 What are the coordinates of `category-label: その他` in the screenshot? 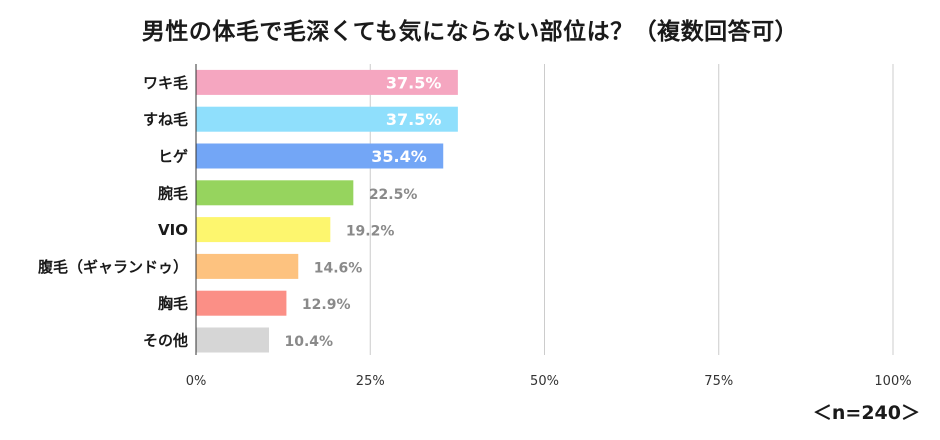 It's located at (165, 341).